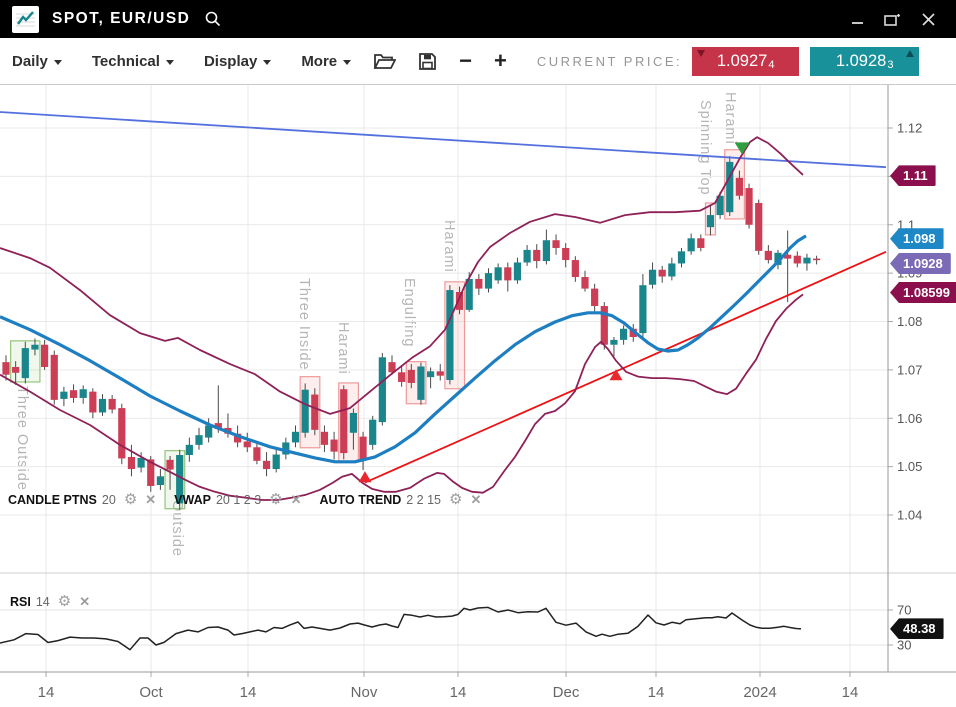 This screenshot has width=956, height=707. Describe the element at coordinates (360, 499) in the screenshot. I see `indicator-name: AUTO TREND` at that location.